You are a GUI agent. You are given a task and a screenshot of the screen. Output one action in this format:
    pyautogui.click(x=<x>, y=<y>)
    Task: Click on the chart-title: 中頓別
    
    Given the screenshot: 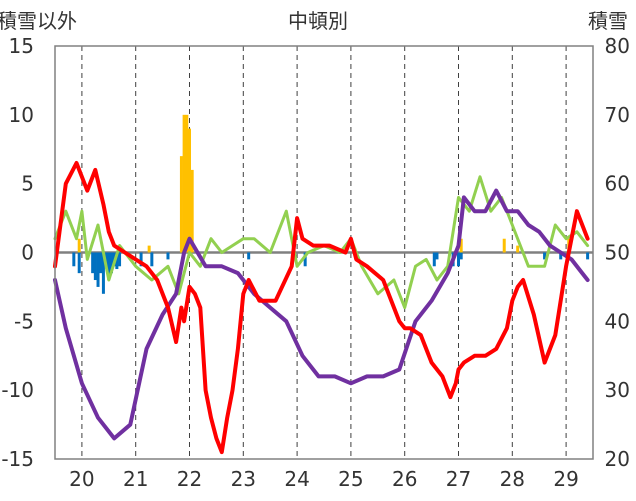 What is the action you would take?
    pyautogui.click(x=318, y=21)
    